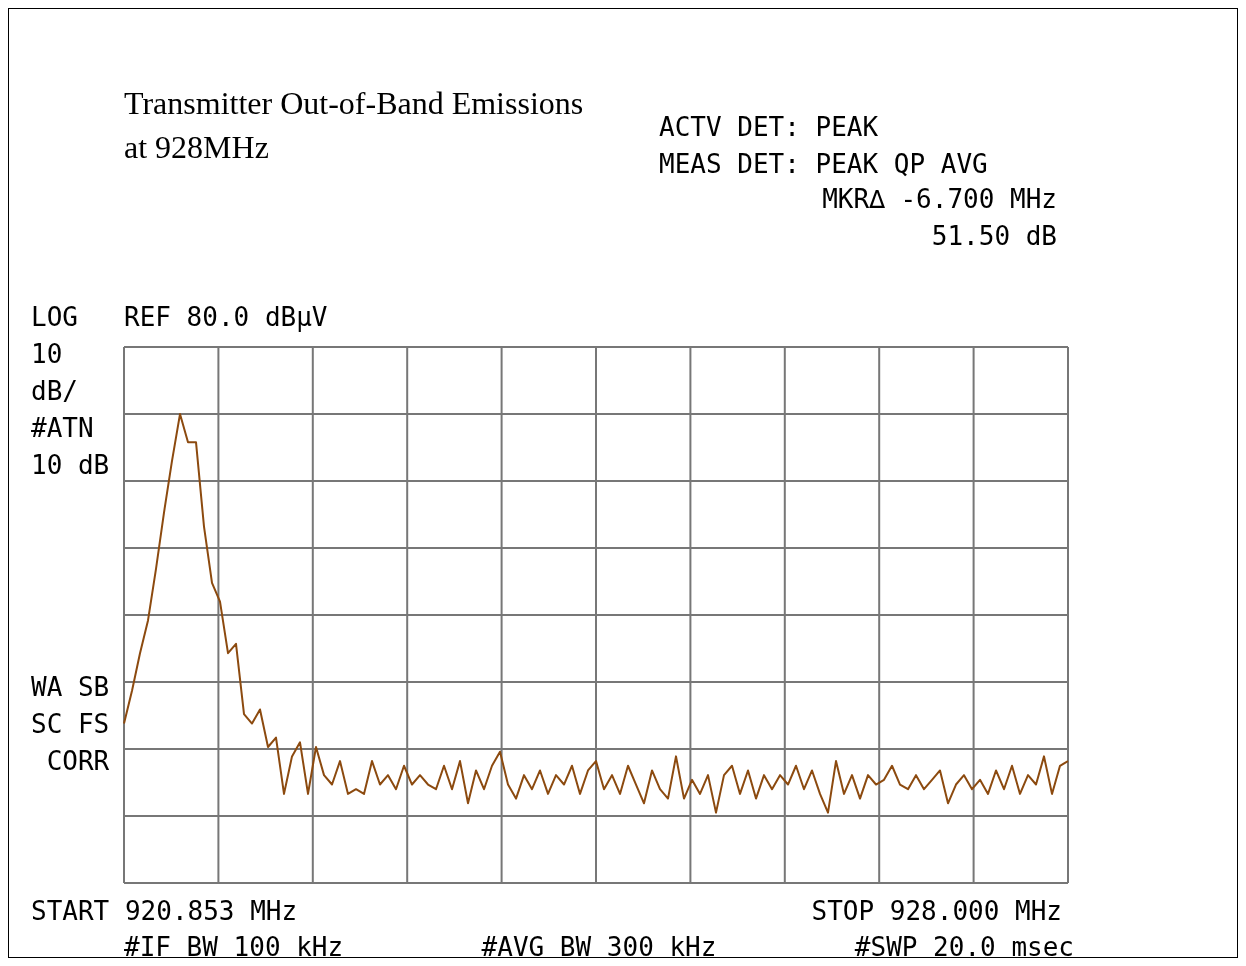  Describe the element at coordinates (77, 761) in the screenshot. I see `text: CORR` at that location.